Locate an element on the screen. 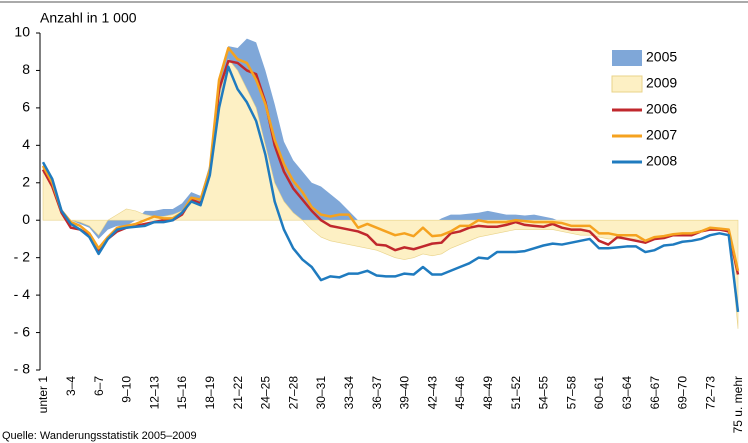  x-tick-label: 39–40 is located at coordinates (405, 393).